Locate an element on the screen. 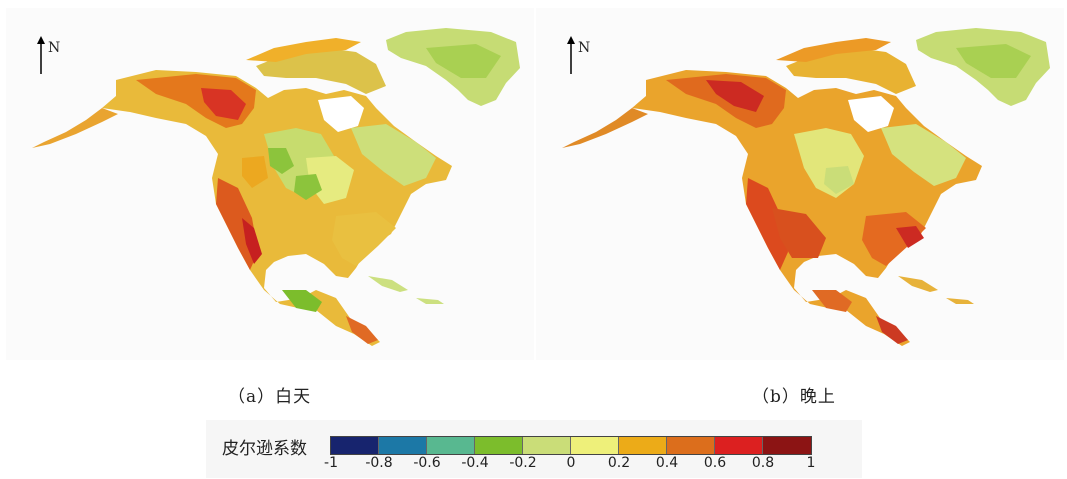  legend-tick-label: 0.2 is located at coordinates (619, 463).